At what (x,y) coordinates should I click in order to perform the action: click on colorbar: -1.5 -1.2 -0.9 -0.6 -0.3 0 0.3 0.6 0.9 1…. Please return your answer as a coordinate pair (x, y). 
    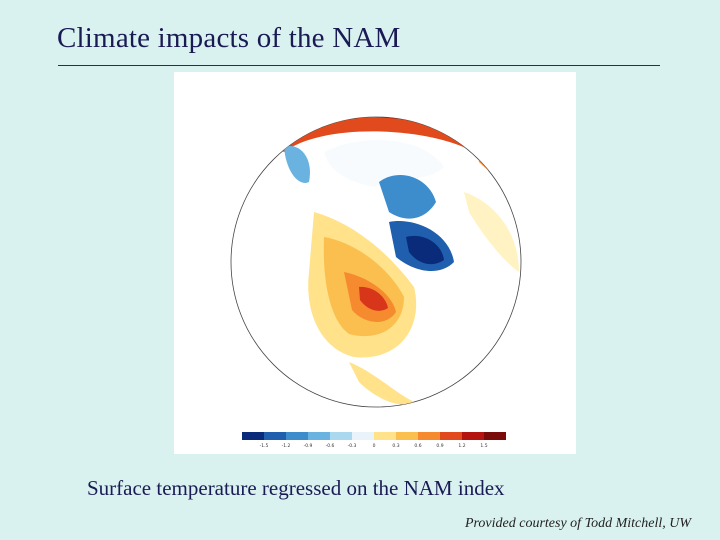
    Looking at the image, I should click on (374, 440).